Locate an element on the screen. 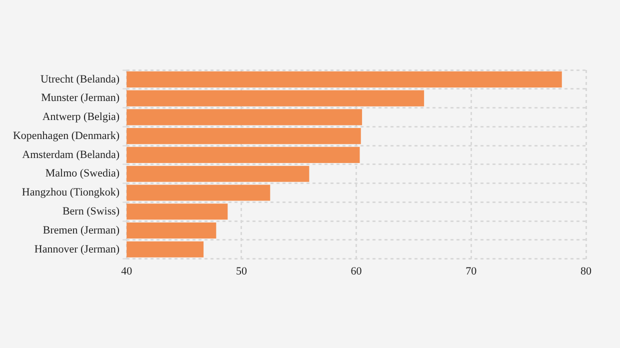 The image size is (620, 348). y-tick-label: Bremen (Jerman) is located at coordinates (81, 230).